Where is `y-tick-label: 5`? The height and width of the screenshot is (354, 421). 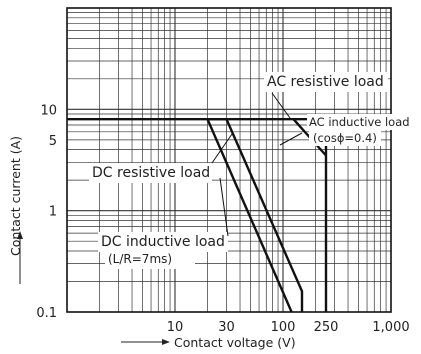 y-tick-label: 5 is located at coordinates (53, 141).